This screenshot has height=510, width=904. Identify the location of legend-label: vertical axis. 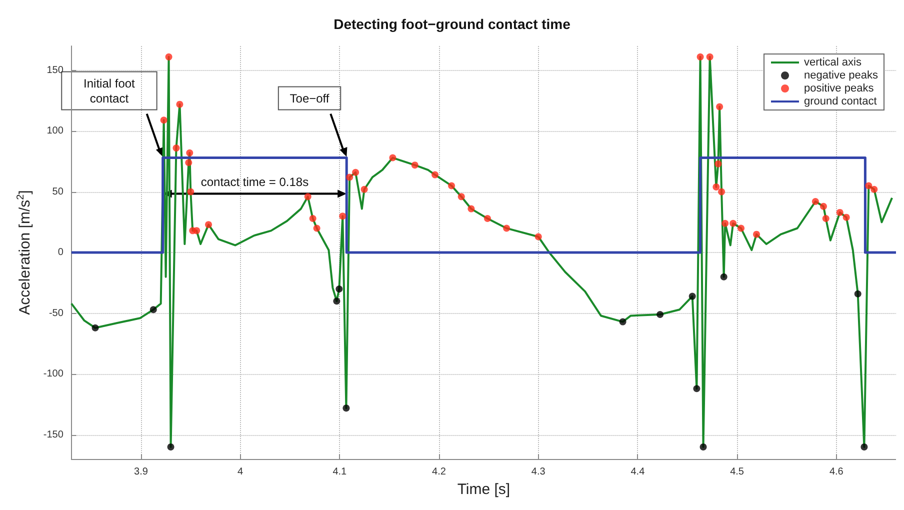
(833, 62).